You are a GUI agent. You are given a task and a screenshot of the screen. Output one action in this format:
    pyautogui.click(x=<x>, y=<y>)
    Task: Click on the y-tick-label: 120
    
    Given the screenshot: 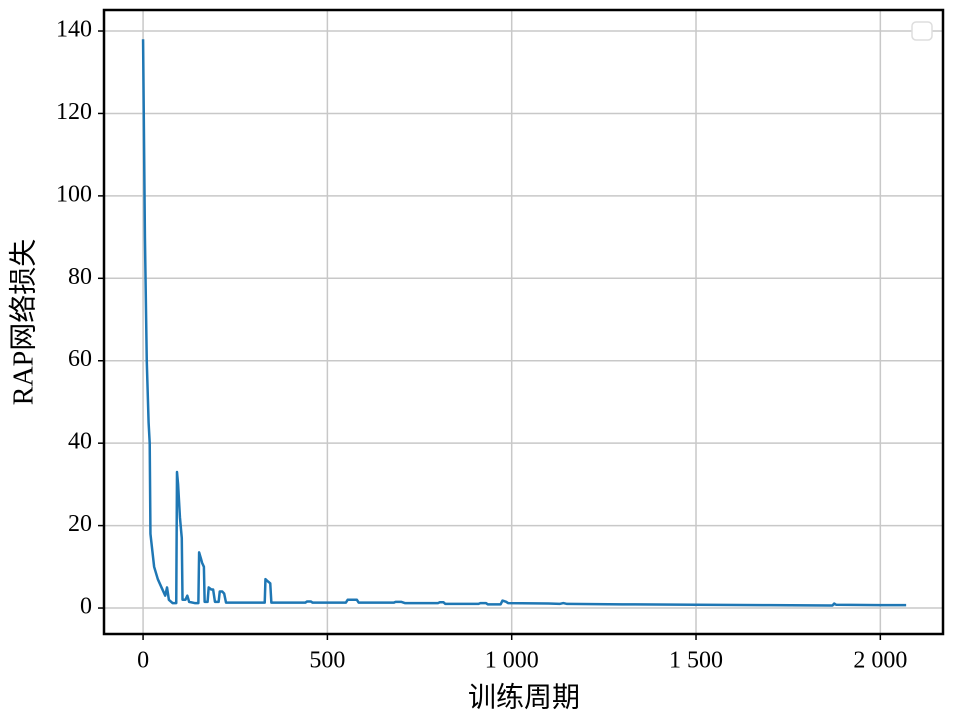 What is the action you would take?
    pyautogui.click(x=74, y=112)
    